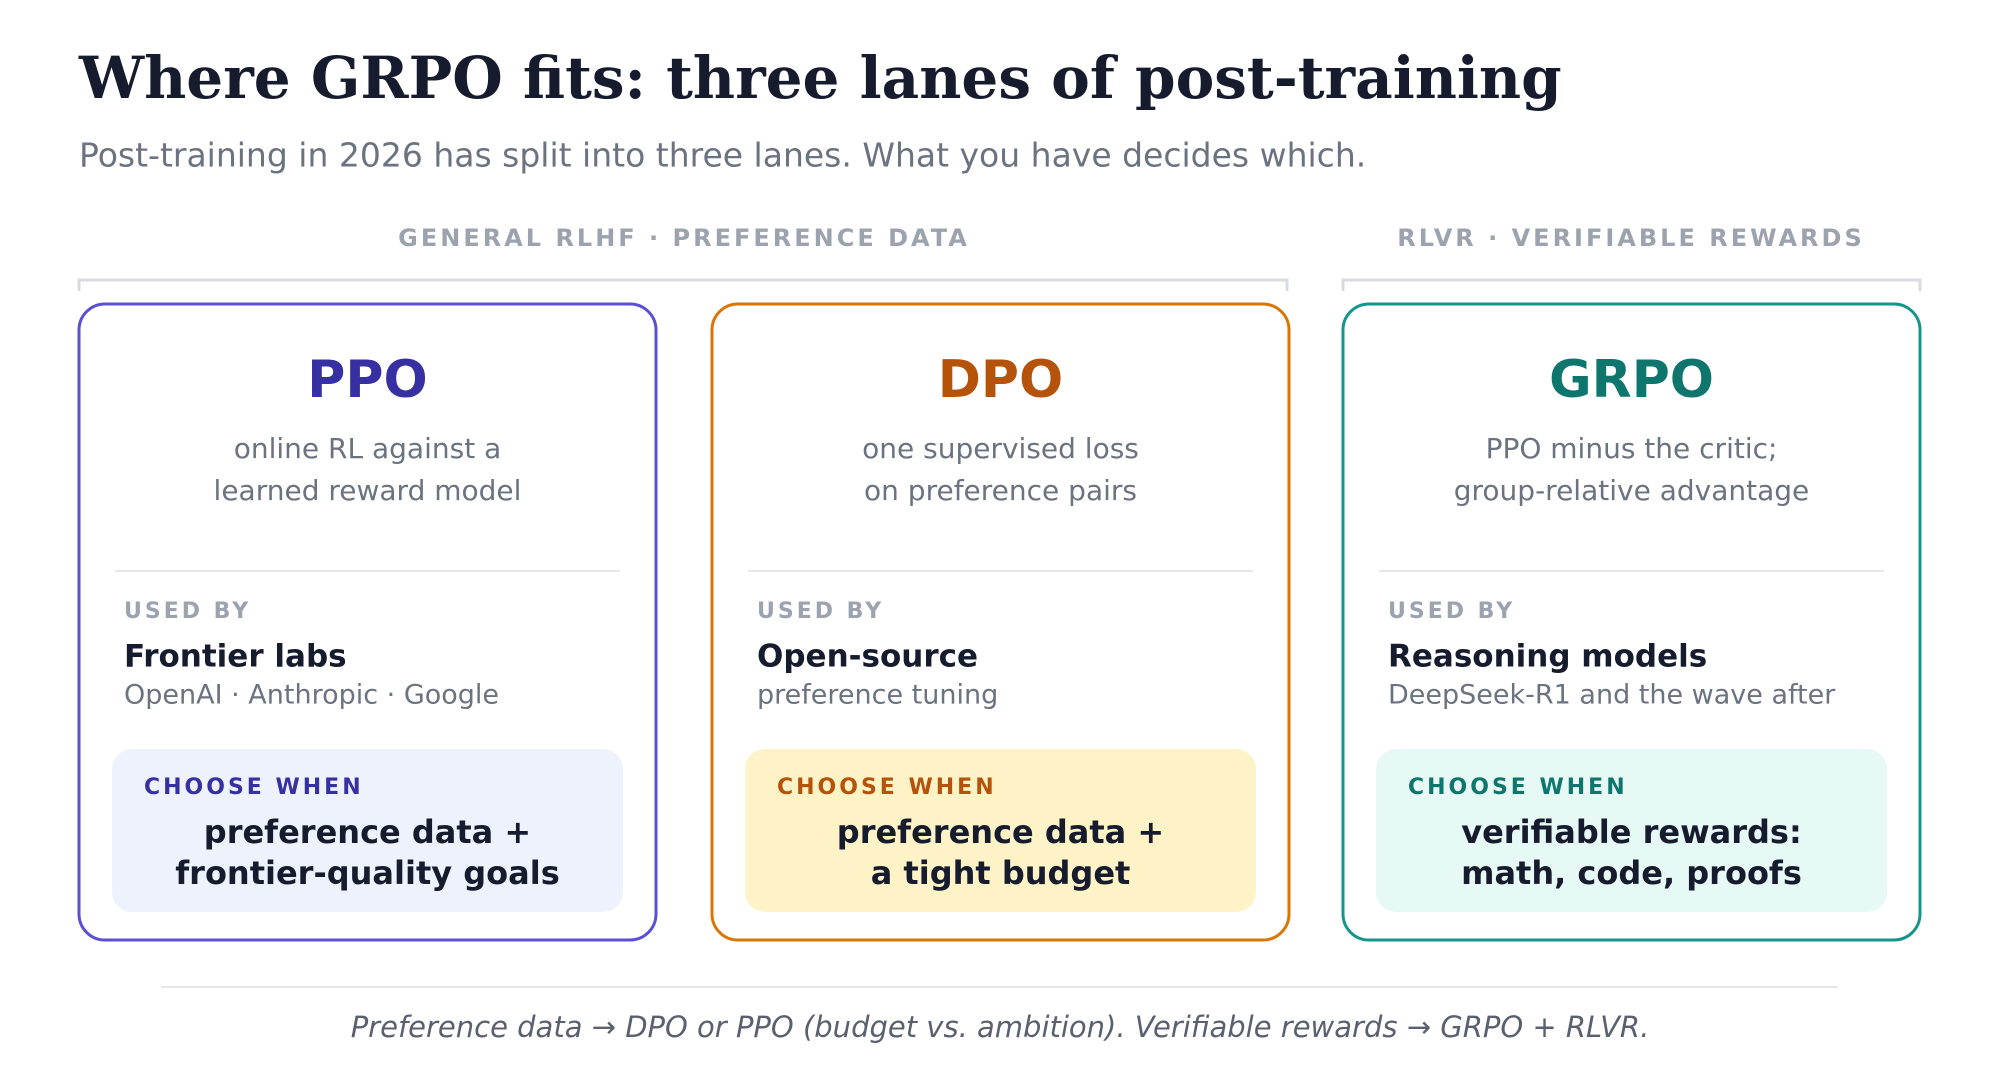 The width and height of the screenshot is (2000, 1080). What do you see at coordinates (368, 490) in the screenshot?
I see `card-description: learned reward model` at bounding box center [368, 490].